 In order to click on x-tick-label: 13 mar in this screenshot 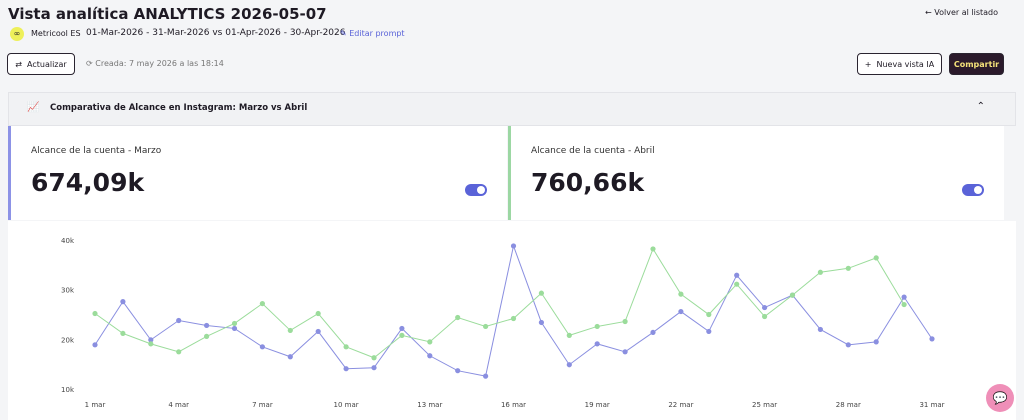, I will do `click(429, 405)`.